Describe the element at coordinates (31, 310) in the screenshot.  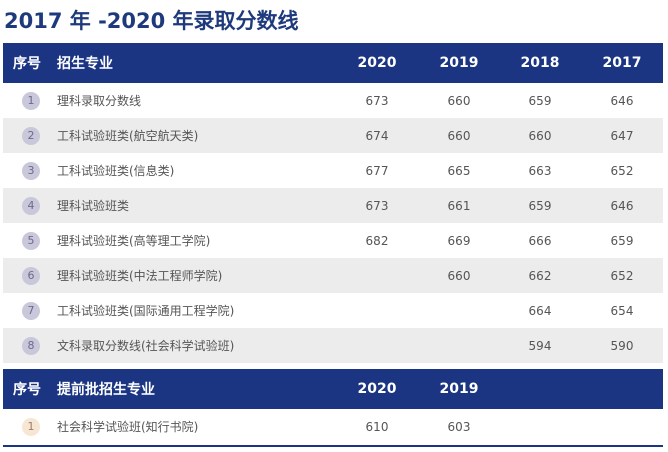
I see `row-number-badge: 7` at that location.